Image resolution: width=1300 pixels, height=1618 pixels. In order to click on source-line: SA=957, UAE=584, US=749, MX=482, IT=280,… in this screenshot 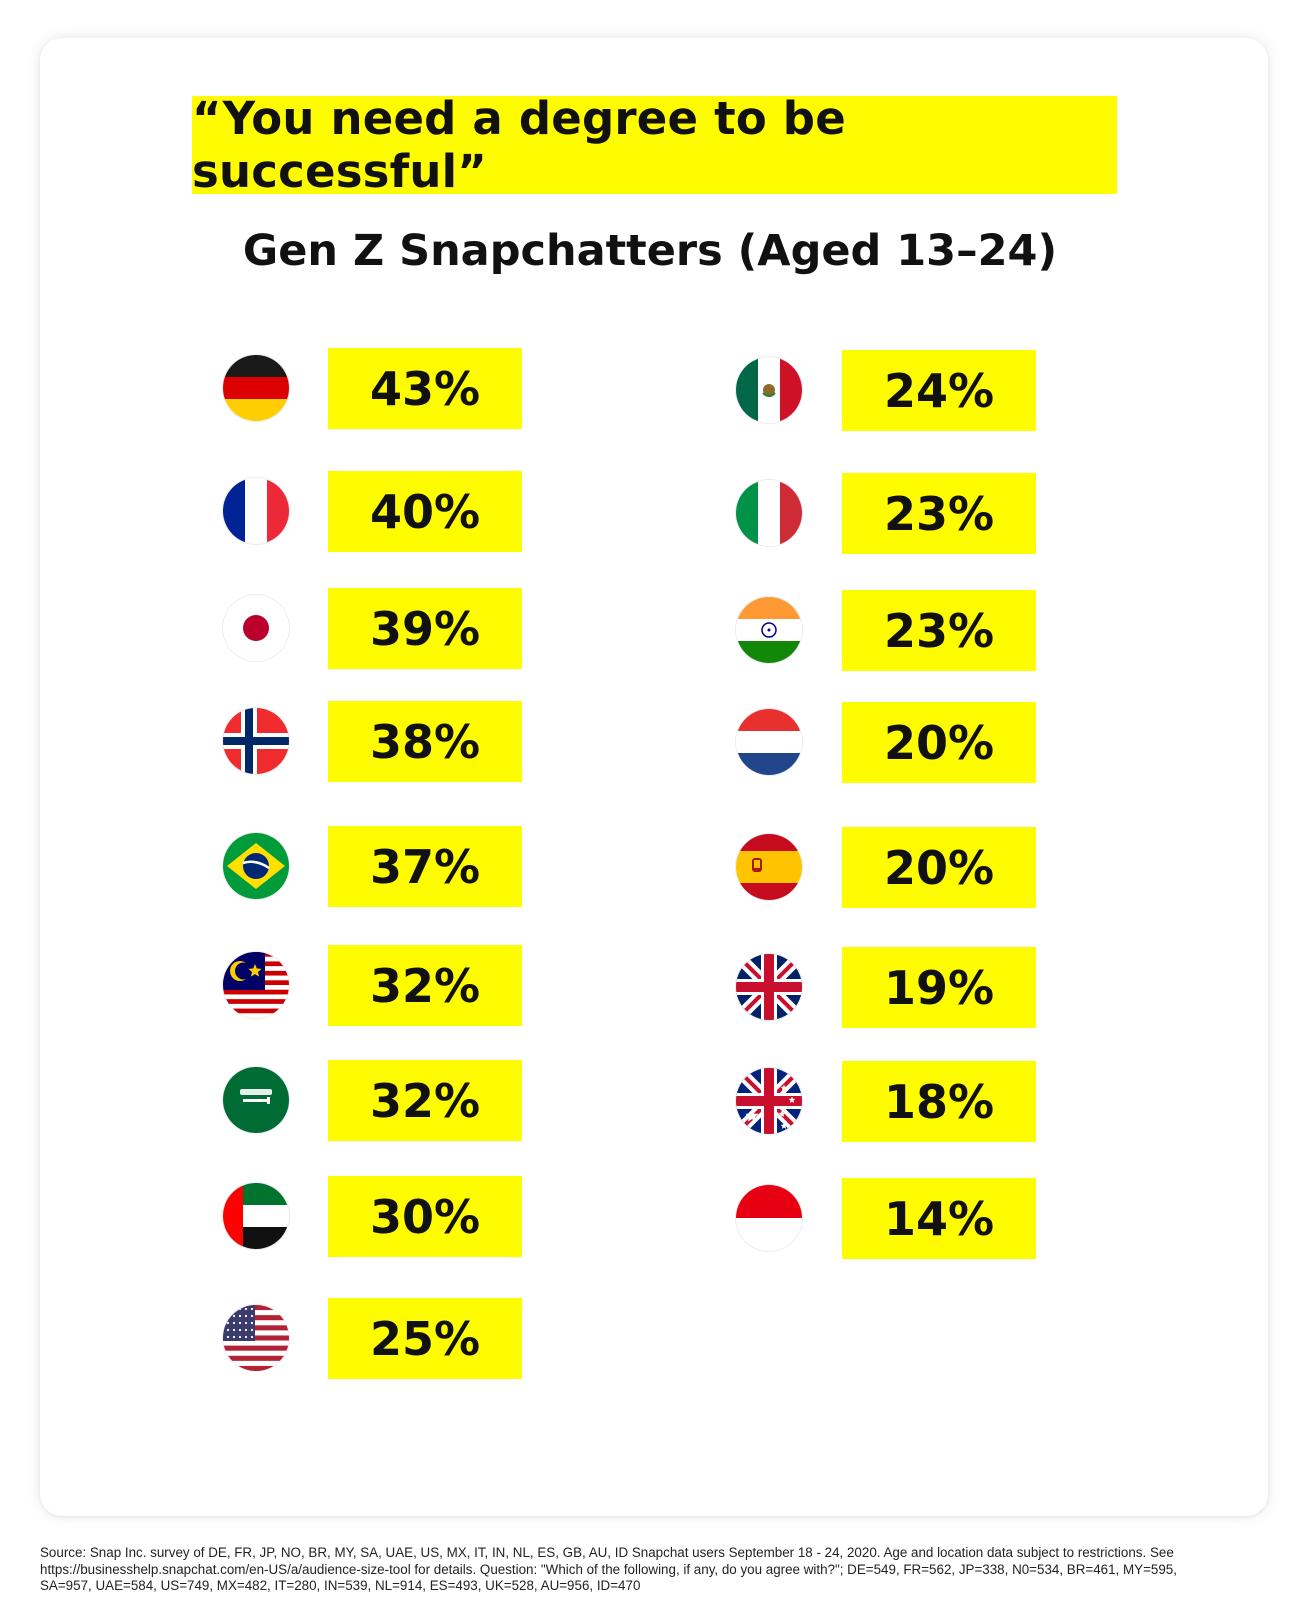, I will do `click(340, 1585)`.